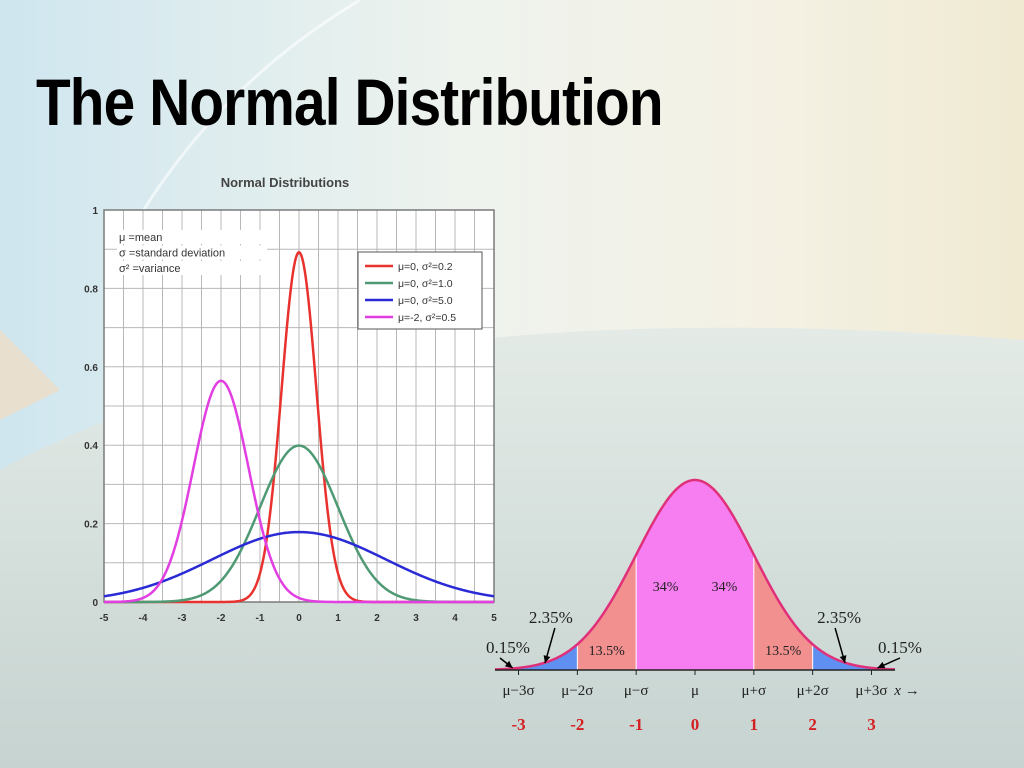 Image resolution: width=1024 pixels, height=768 pixels. What do you see at coordinates (707, 701) in the screenshot?
I see `chart2-axis: μ−3σ -3 μ−2σ -2 μ−σ -1 μ 0 μ+σ 1 μ+2σ 2 μ+3σ 3 x →` at bounding box center [707, 701].